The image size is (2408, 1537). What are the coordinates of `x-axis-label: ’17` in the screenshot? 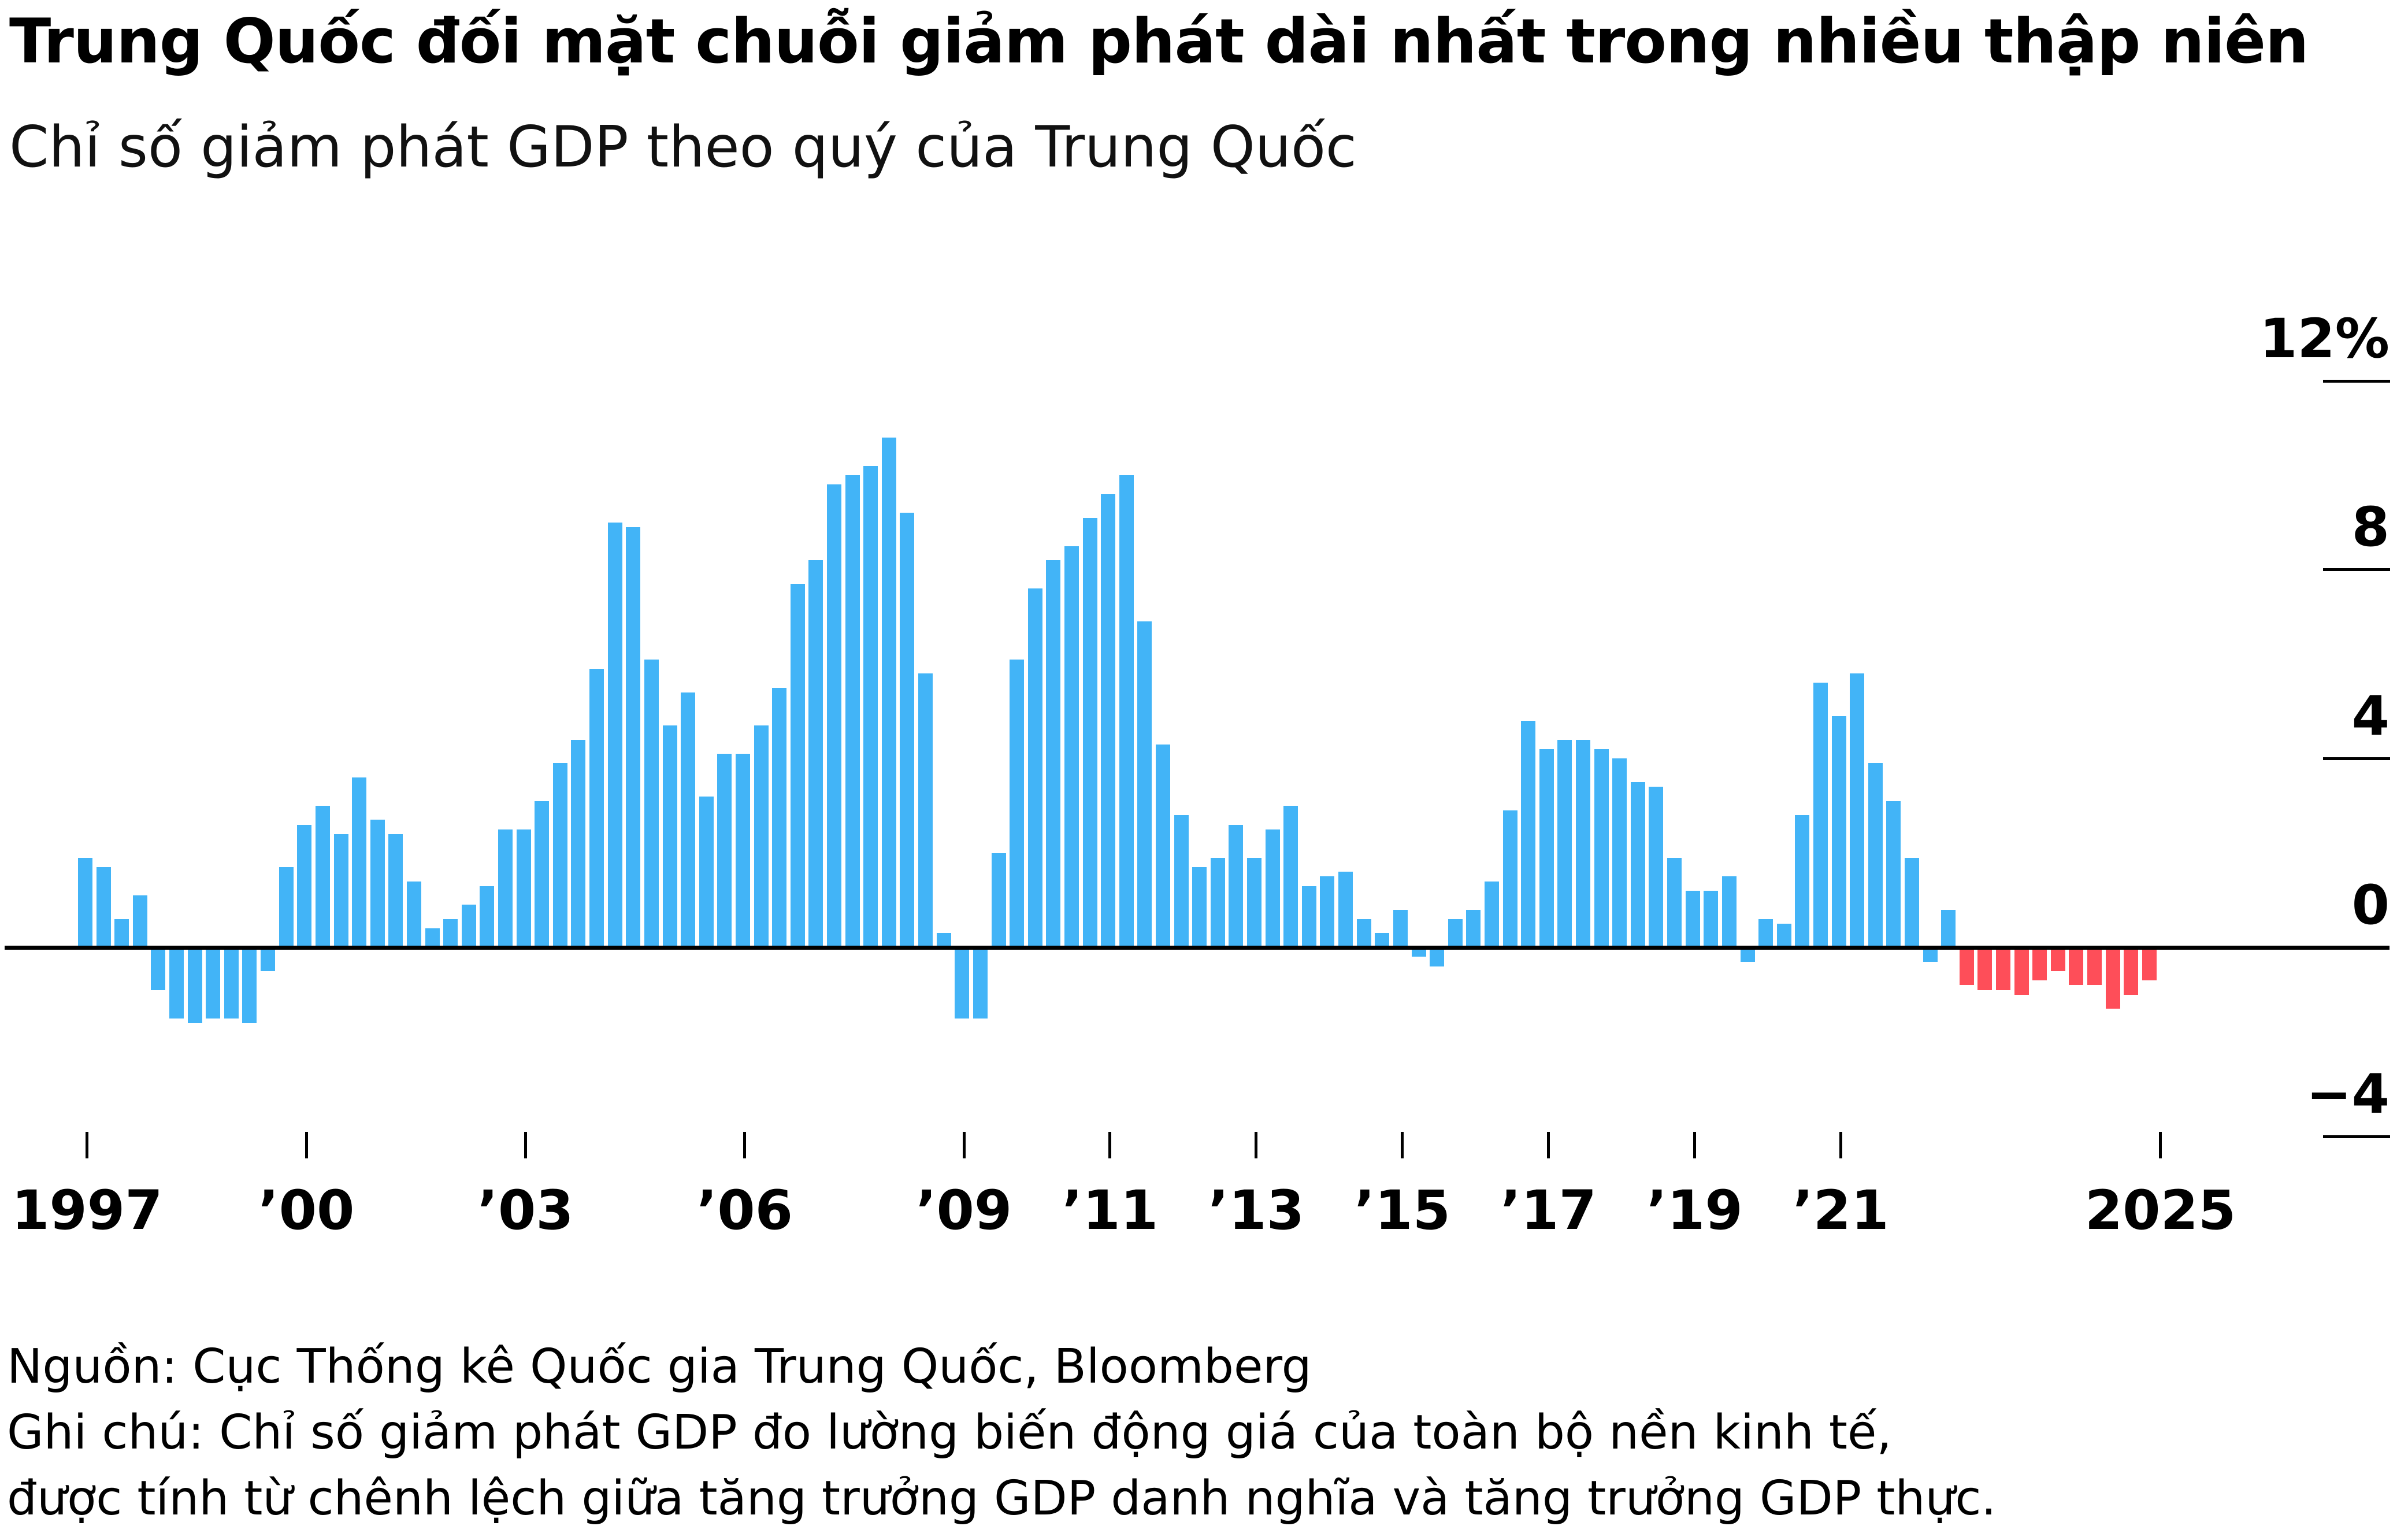 It's located at (1548, 1210).